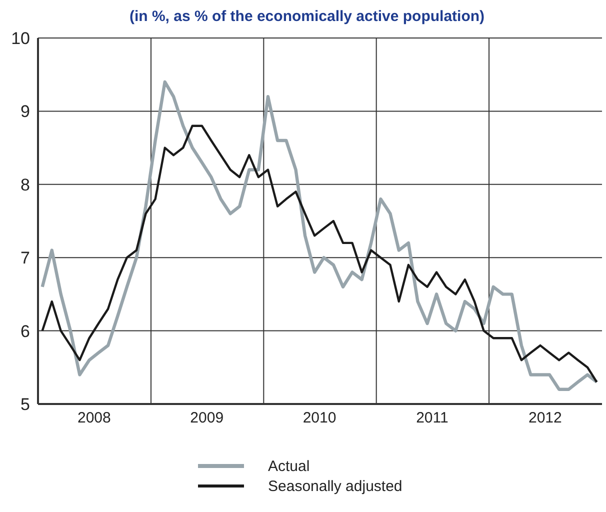  Describe the element at coordinates (25, 404) in the screenshot. I see `y-tick-label: 5` at that location.